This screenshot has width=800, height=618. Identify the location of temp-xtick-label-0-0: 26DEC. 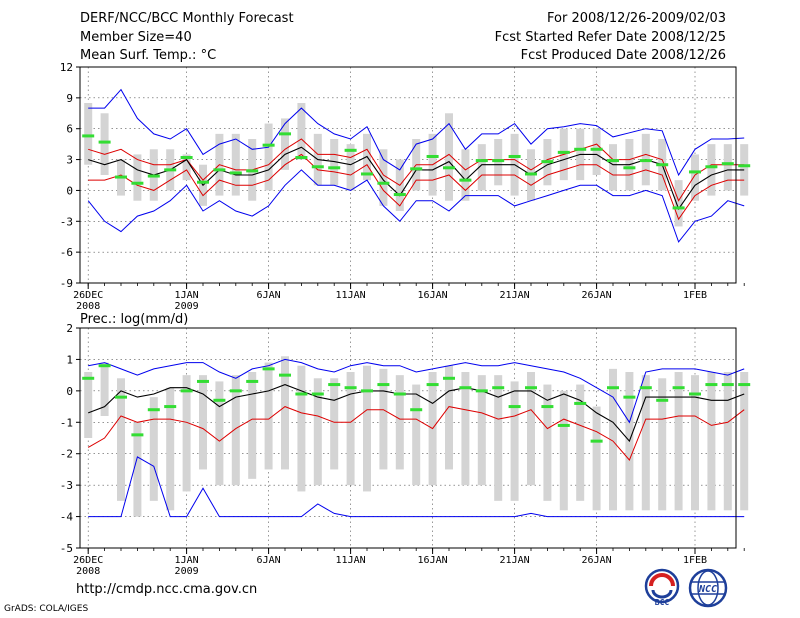
(88, 295).